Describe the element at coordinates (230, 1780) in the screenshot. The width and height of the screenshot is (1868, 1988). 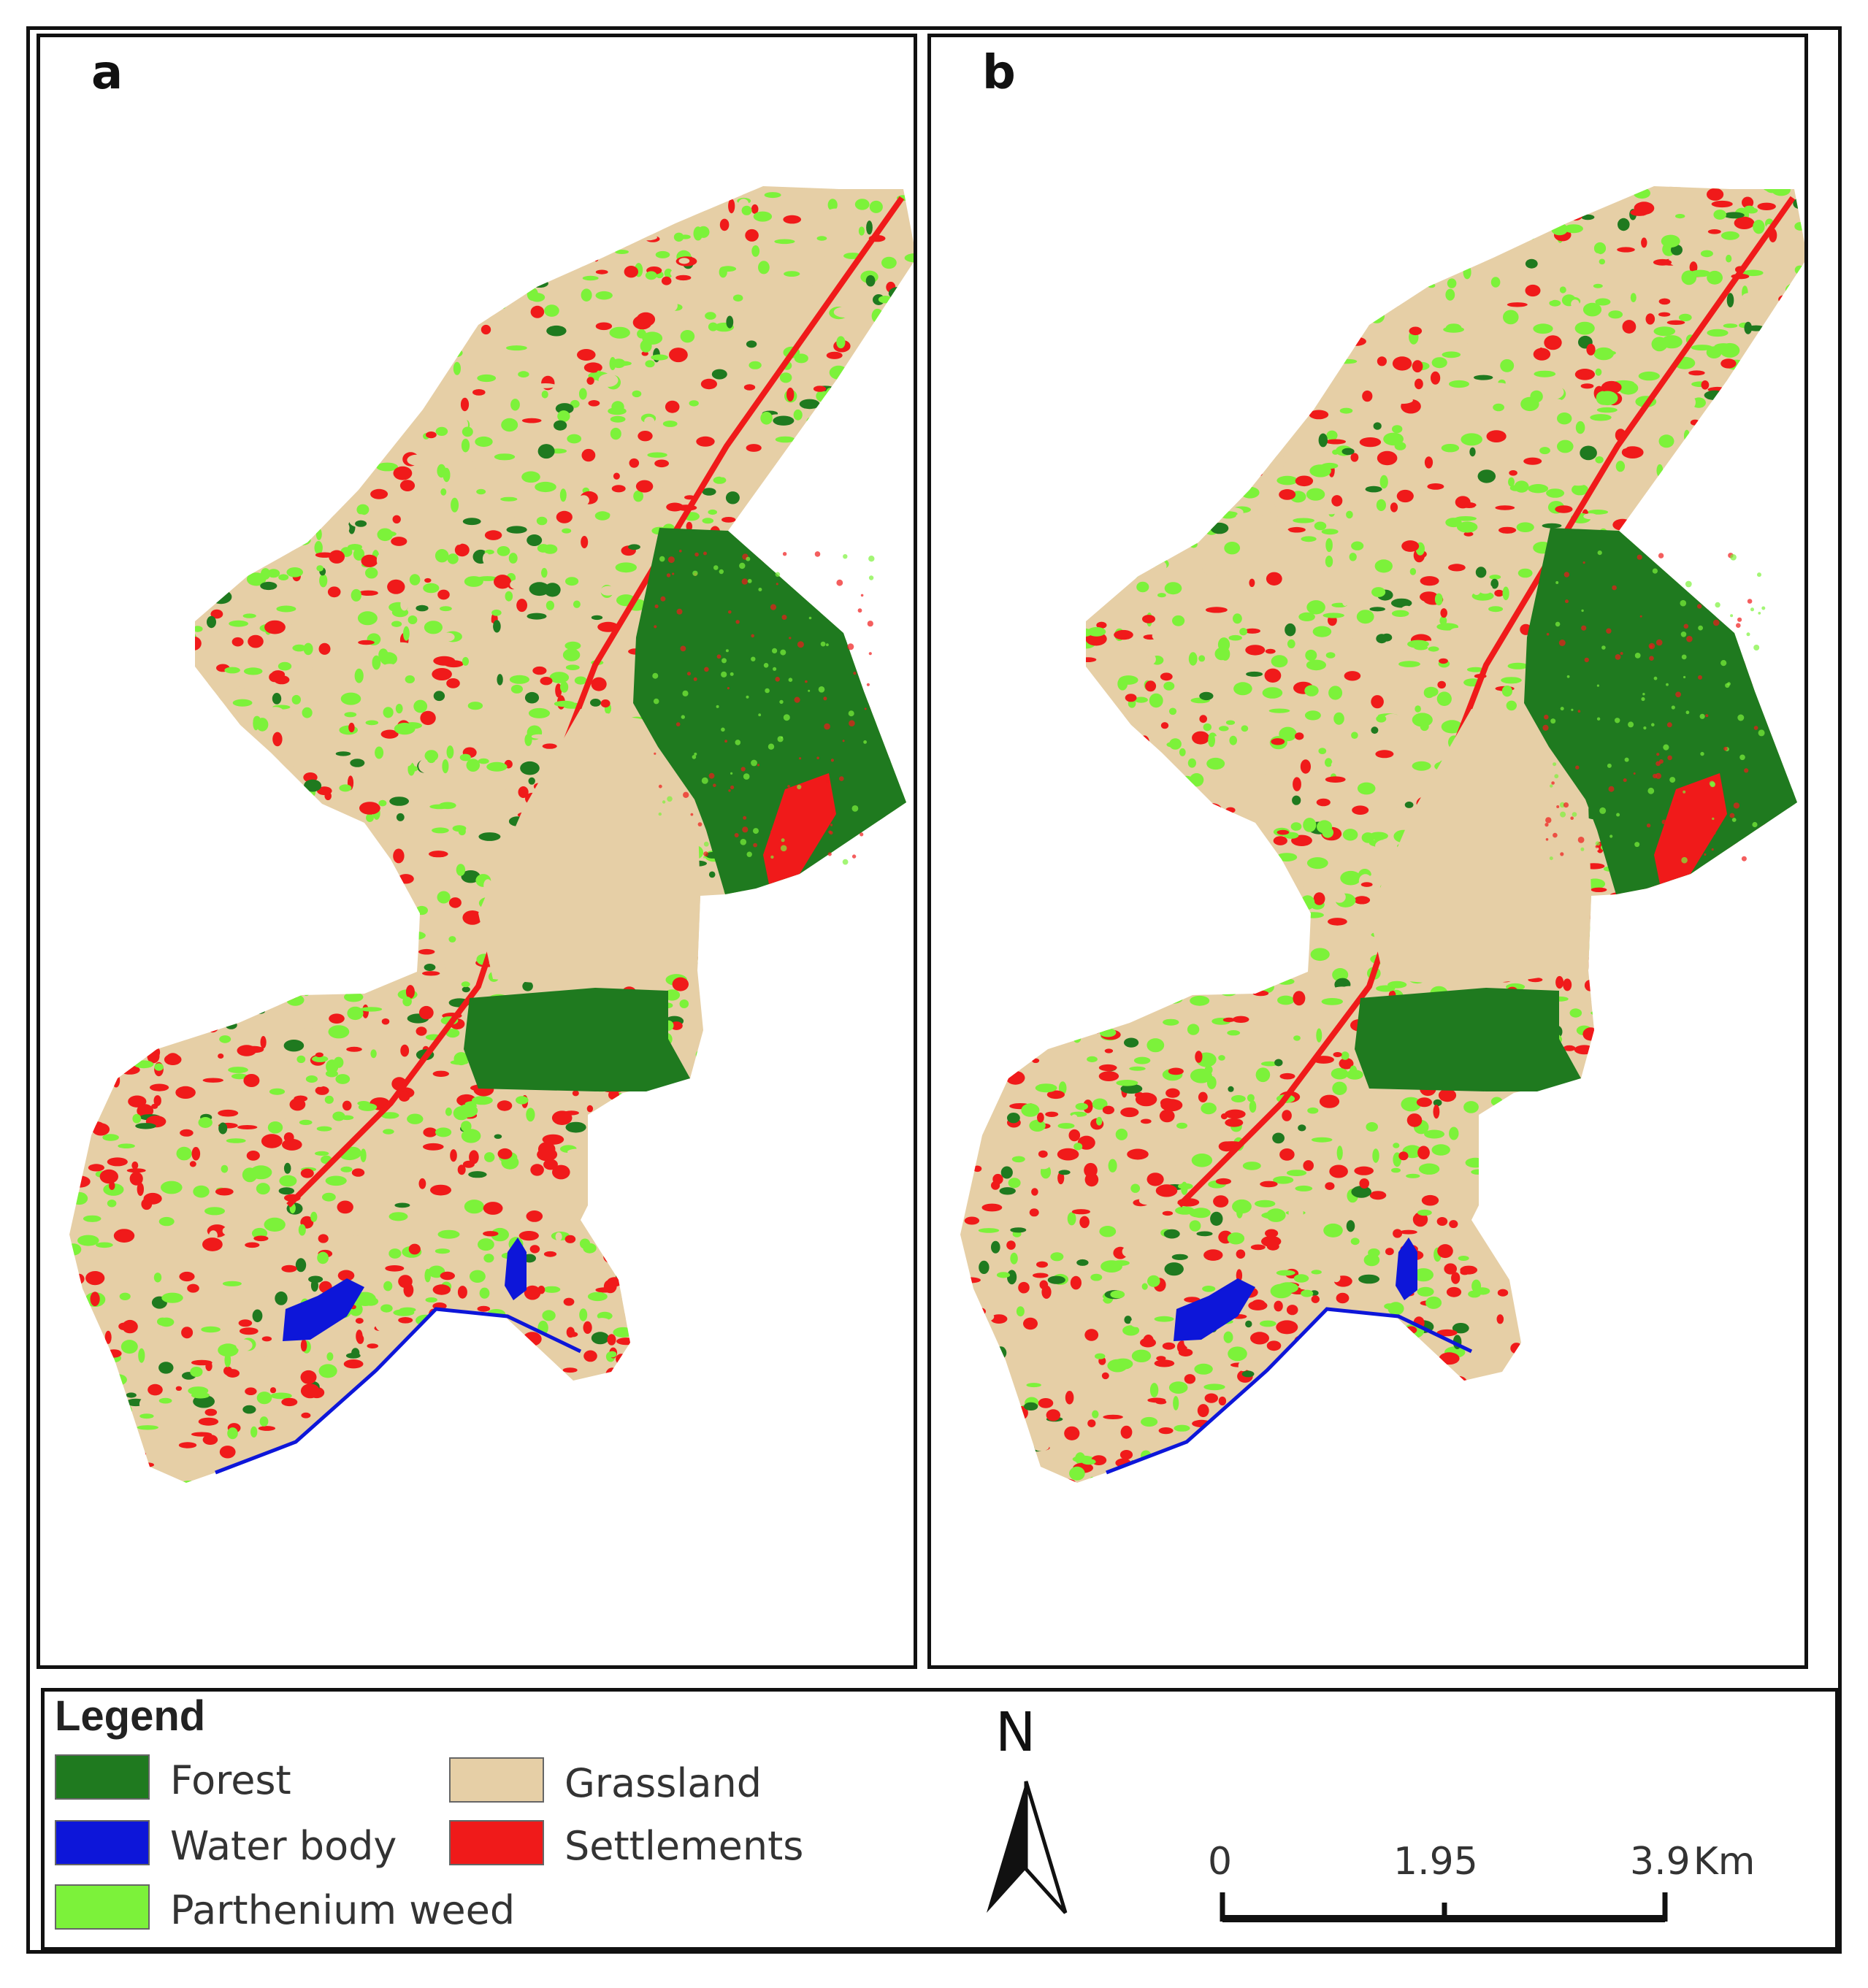
I see `legend-label-forest: Forest` at that location.